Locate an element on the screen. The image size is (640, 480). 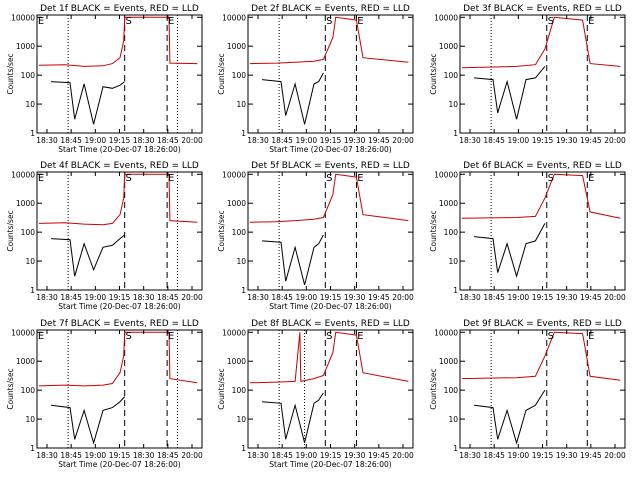
x-axis-label: Start Time (20-Dec-07 18:26:00) is located at coordinates (119, 464).